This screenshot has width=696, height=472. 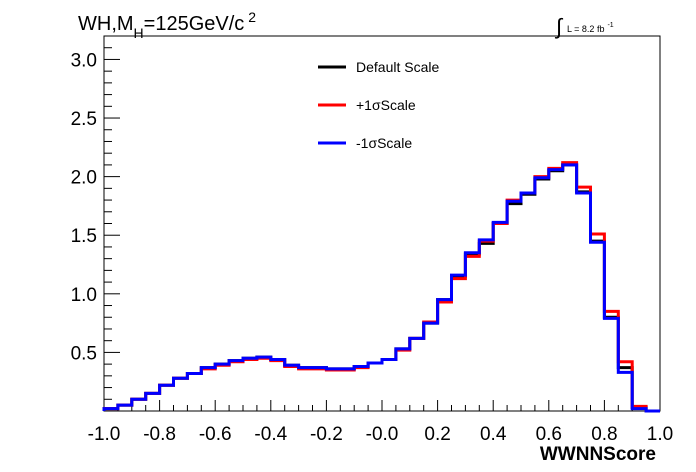 What do you see at coordinates (397, 67) in the screenshot?
I see `legend-entry-label: Default Scale` at bounding box center [397, 67].